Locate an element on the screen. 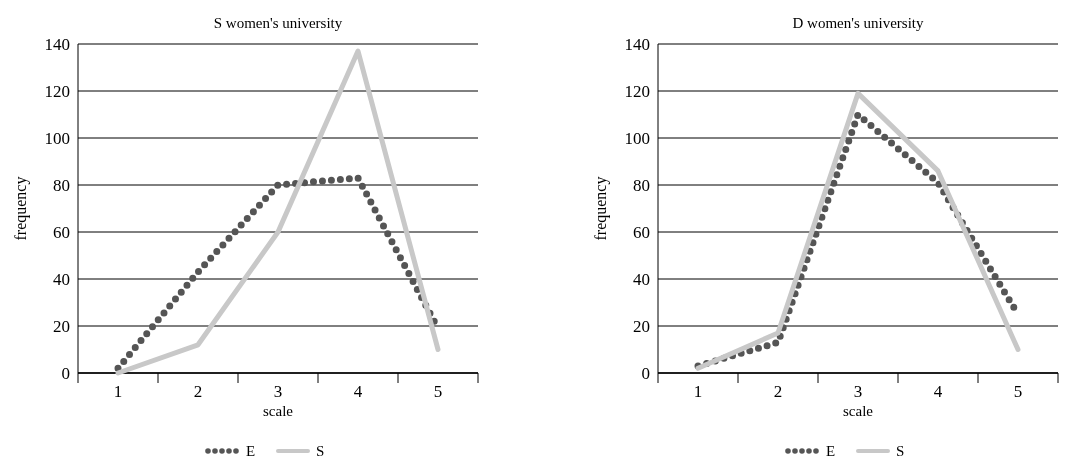  chart-title: D women's university is located at coordinates (858, 23).